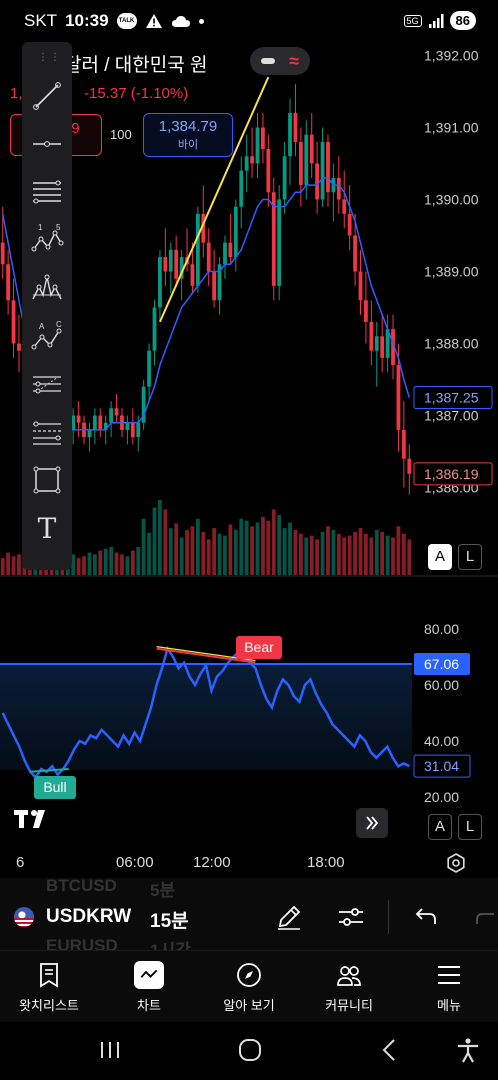 Image resolution: width=498 pixels, height=1080 pixels. What do you see at coordinates (47, 432) in the screenshot?
I see `fib-retracement-icon` at bounding box center [47, 432].